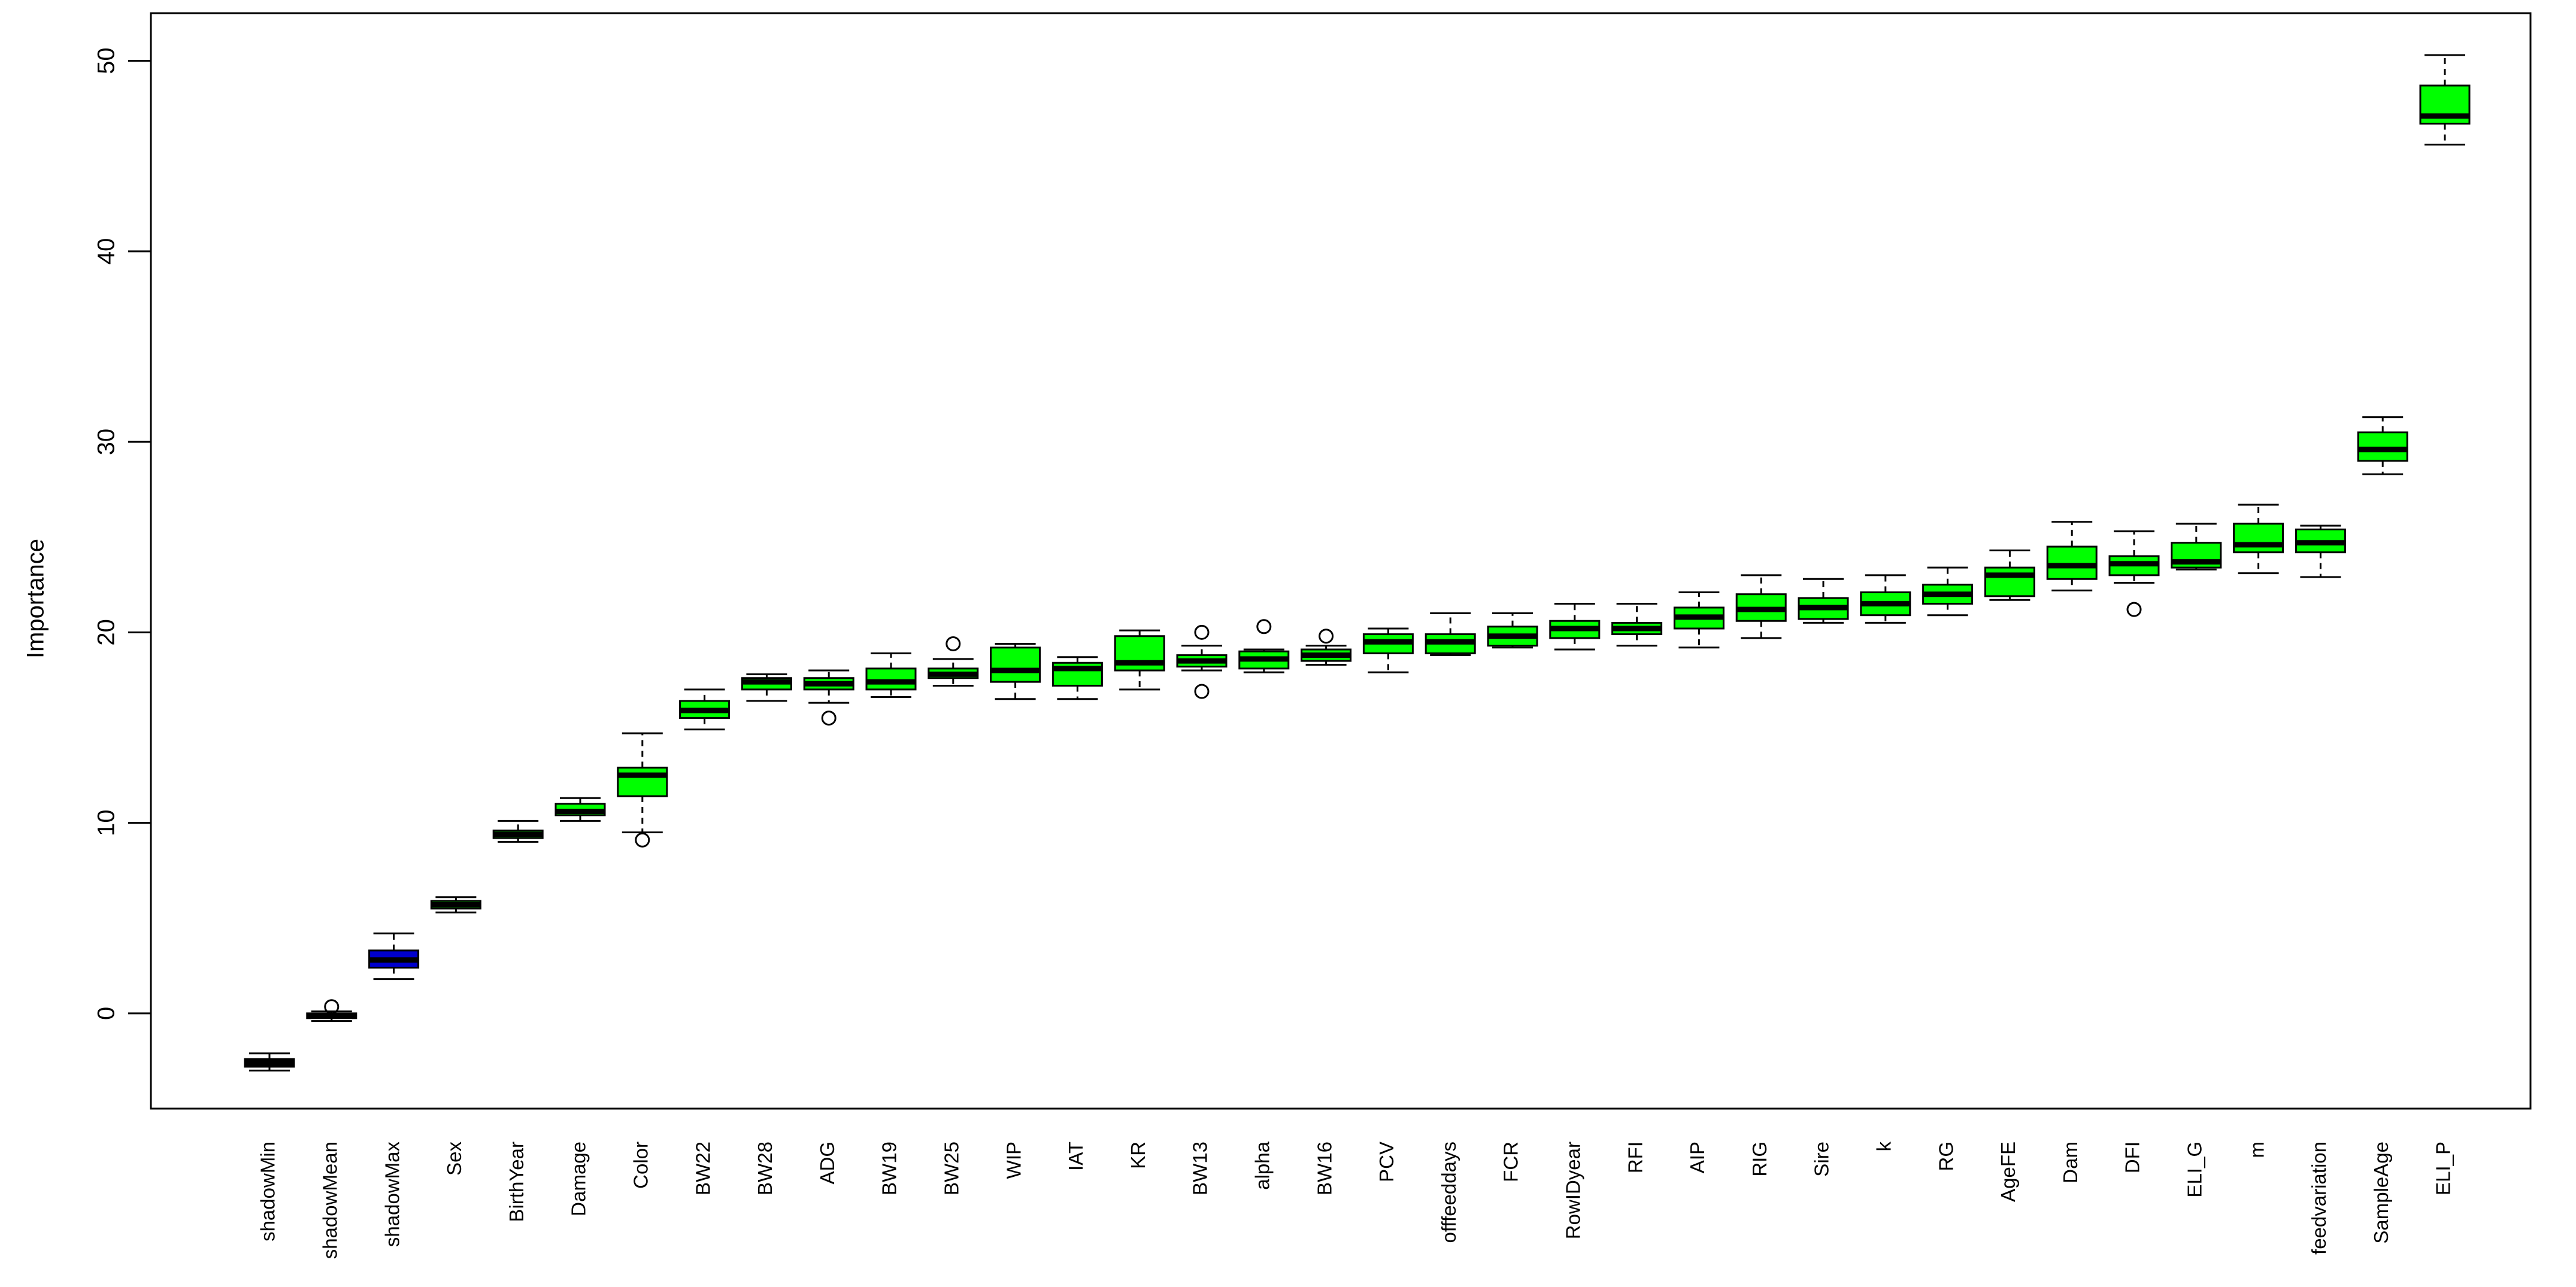 The height and width of the screenshot is (1287, 2576). Describe the element at coordinates (765, 1168) in the screenshot. I see `x-tick-label: BW28` at that location.